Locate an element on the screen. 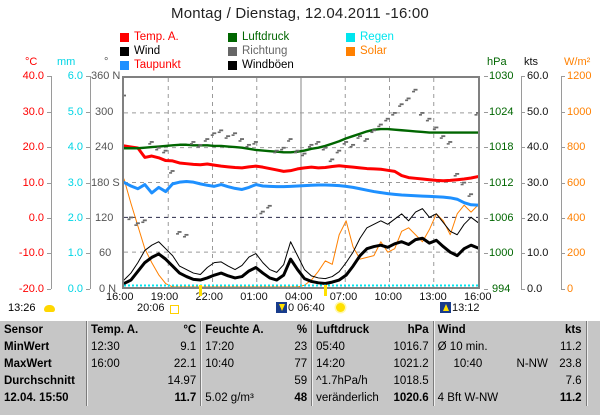 The width and height of the screenshot is (600, 415). cell-hum-time-min: 17:20 is located at coordinates (236, 346).